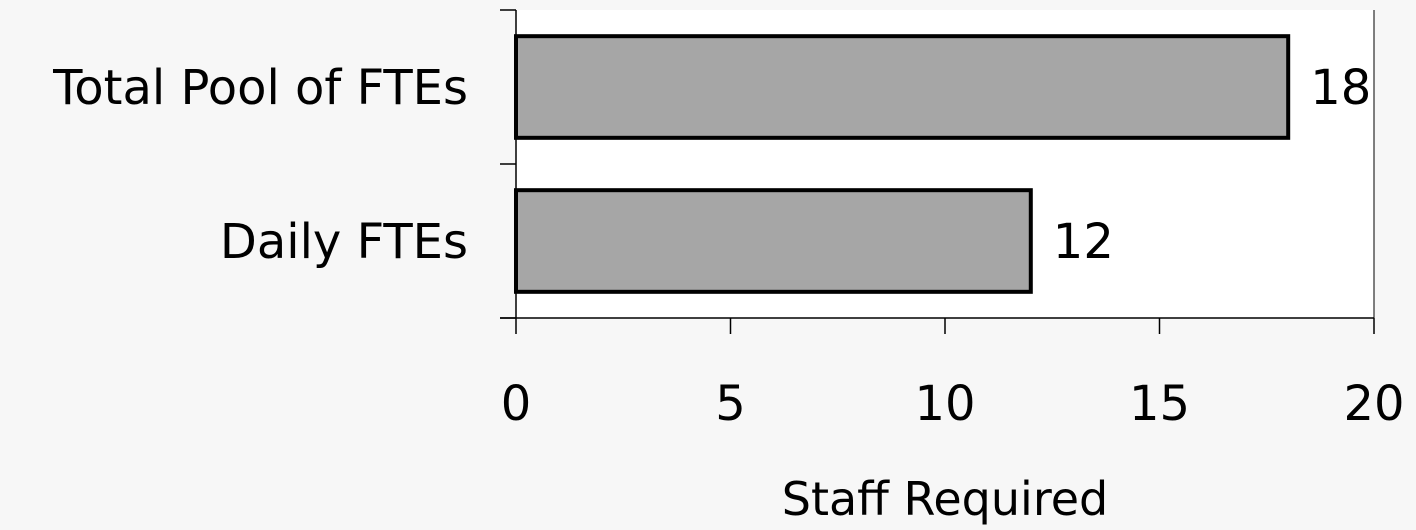 The height and width of the screenshot is (530, 1416). Describe the element at coordinates (516, 404) in the screenshot. I see `x-tick-label-0: 0` at that location.